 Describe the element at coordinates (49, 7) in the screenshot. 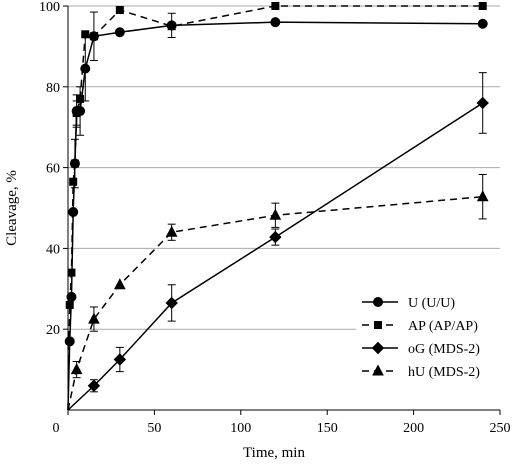

I see `y-tick-label: 100` at that location.